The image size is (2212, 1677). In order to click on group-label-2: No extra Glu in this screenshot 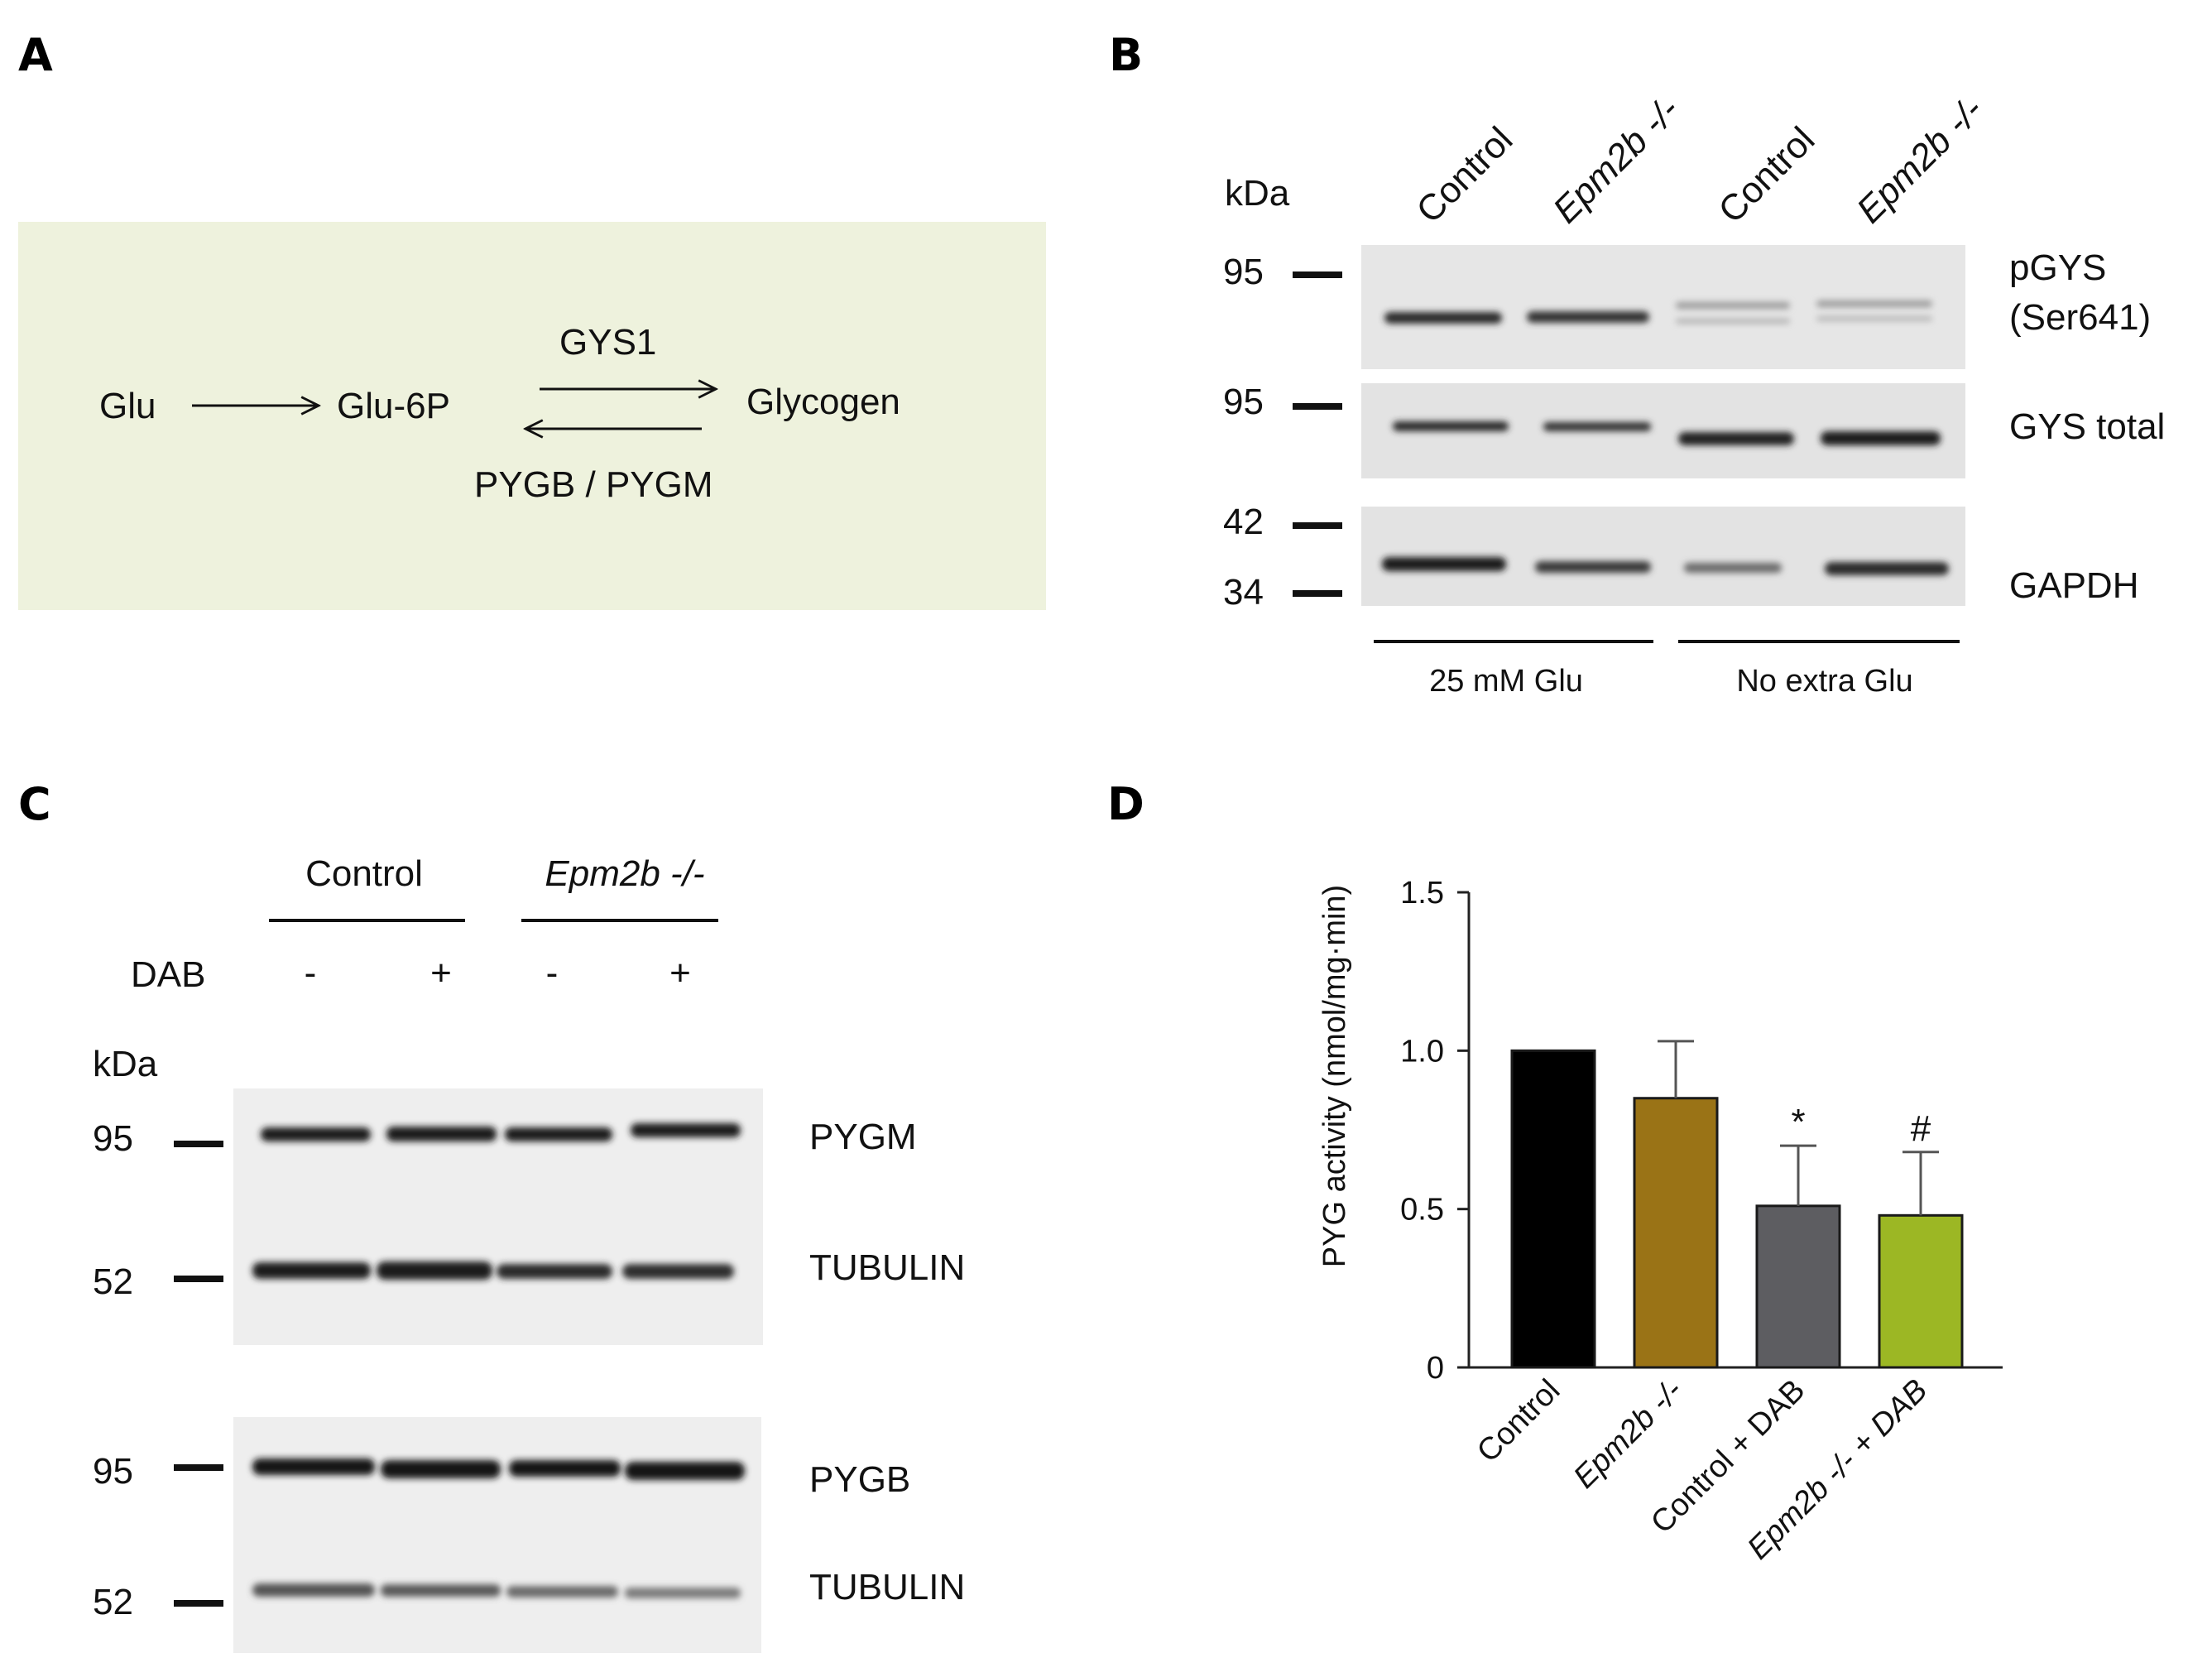, I will do `click(1824, 681)`.